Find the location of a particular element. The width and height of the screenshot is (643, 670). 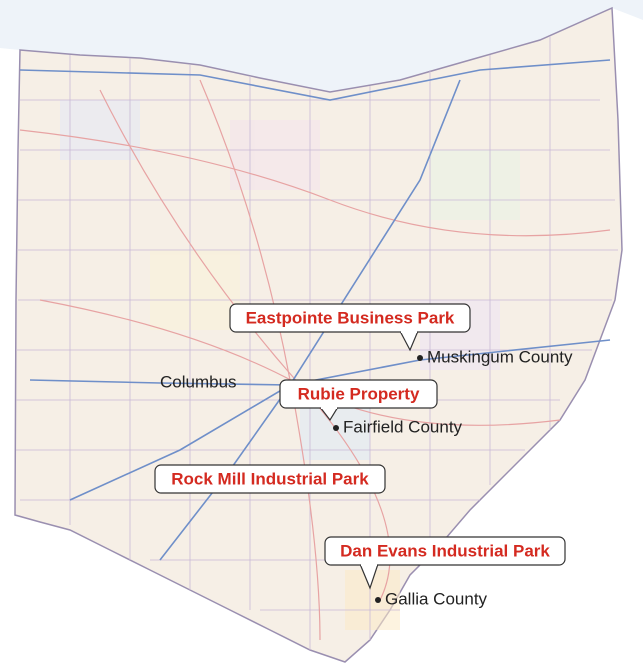

county-label: Muskingum County is located at coordinates (500, 356).